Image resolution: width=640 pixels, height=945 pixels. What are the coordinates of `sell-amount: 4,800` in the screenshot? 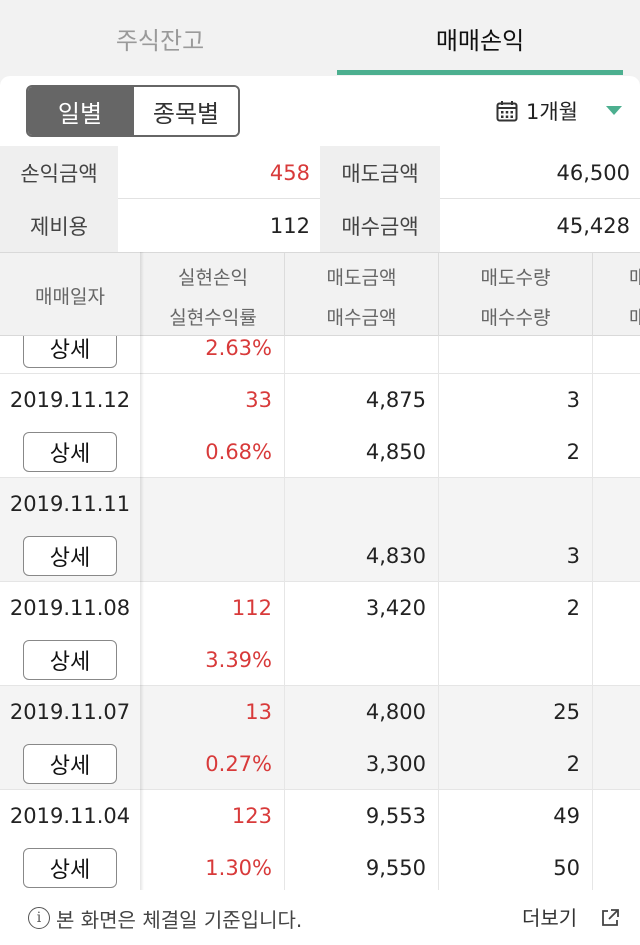 It's located at (395, 712).